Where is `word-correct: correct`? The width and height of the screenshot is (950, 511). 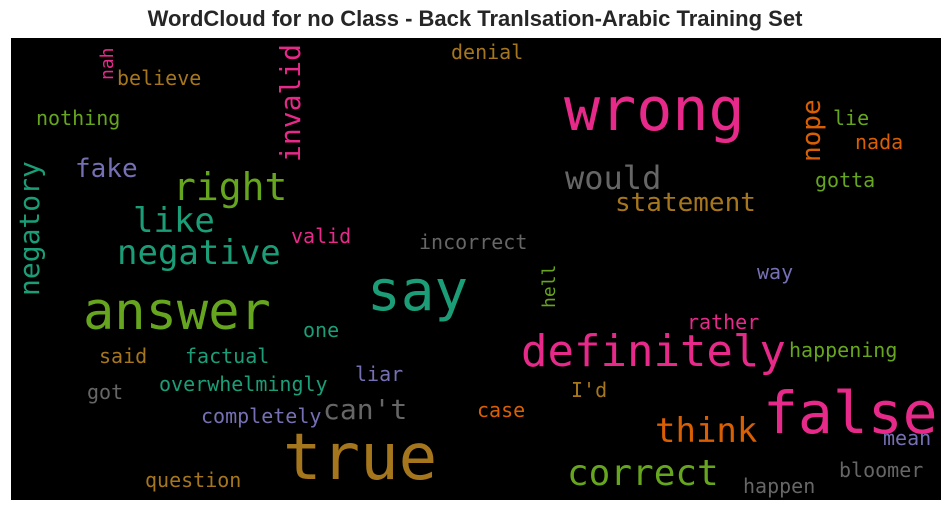
word-correct: correct is located at coordinates (643, 473).